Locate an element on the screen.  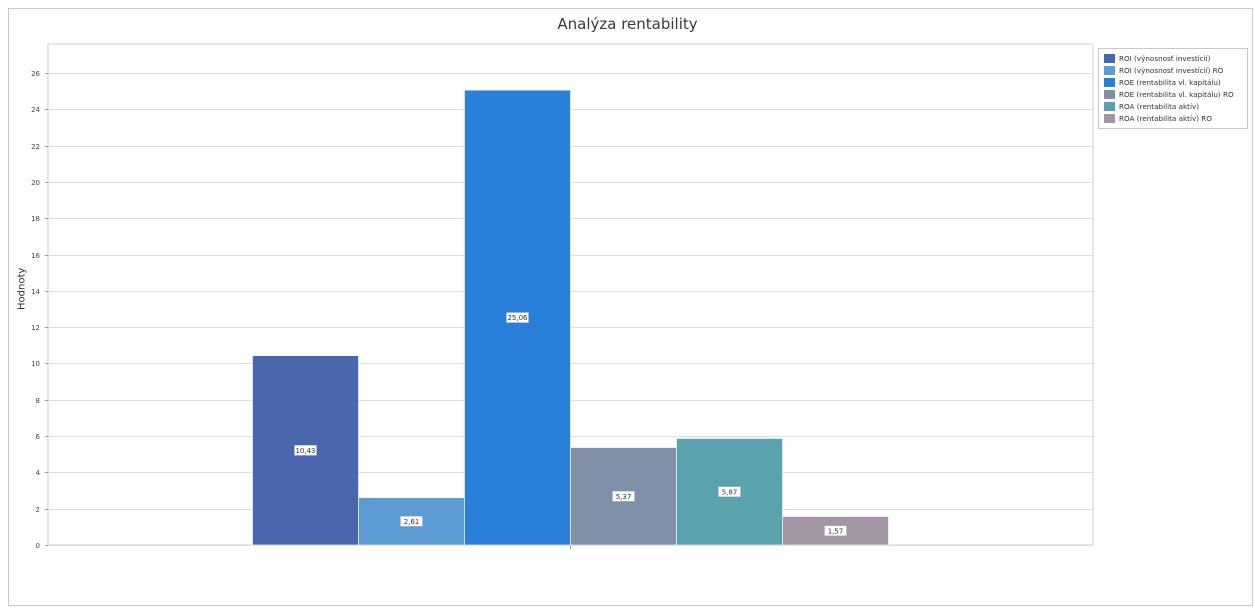
legend-item-3: ROE (rentabilita vl. kapitálu) is located at coordinates (1173, 82).